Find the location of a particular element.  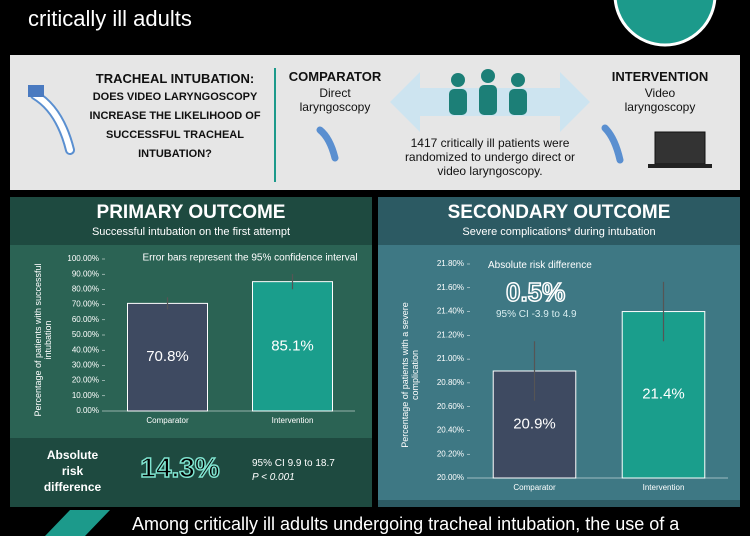

laptop-icon is located at coordinates (680, 149).